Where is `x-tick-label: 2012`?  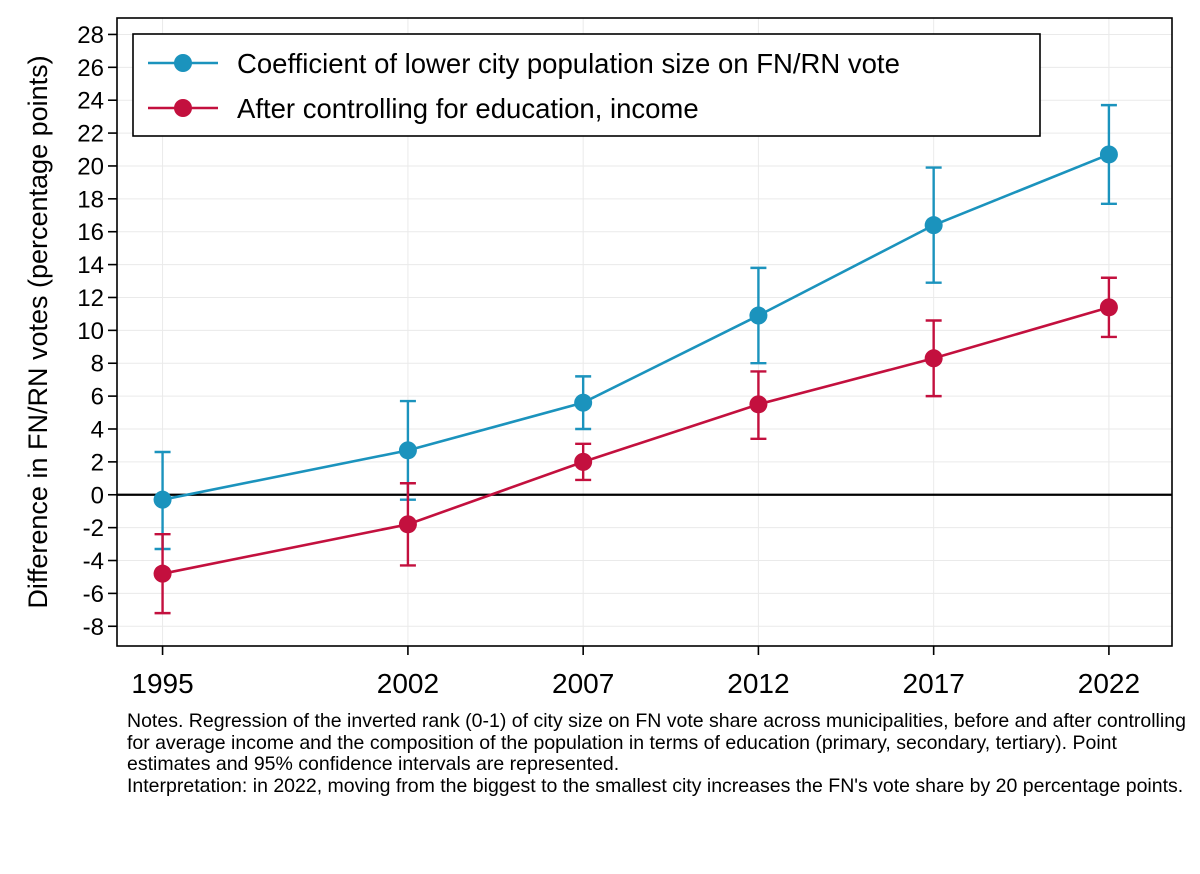
x-tick-label: 2012 is located at coordinates (758, 683).